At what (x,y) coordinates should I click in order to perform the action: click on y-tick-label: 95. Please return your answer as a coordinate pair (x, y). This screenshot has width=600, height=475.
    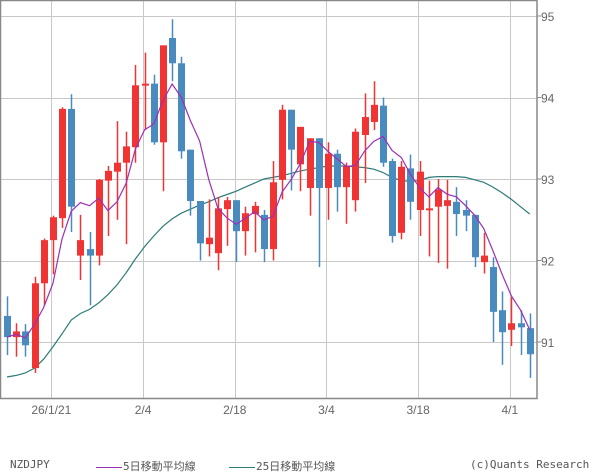
    Looking at the image, I should click on (548, 17).